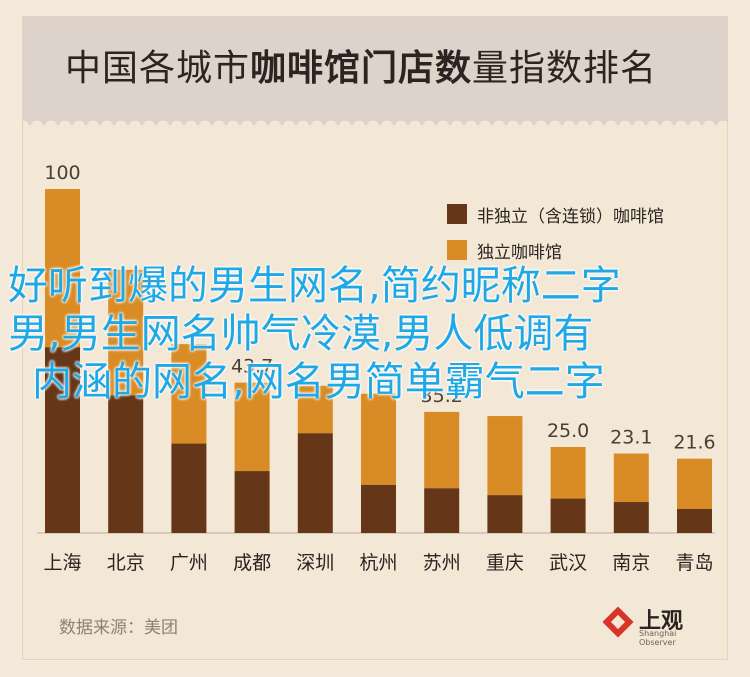 This screenshot has width=750, height=677. Describe the element at coordinates (361, 68) in the screenshot. I see `title-part-2: 咖啡馆门店数` at that location.